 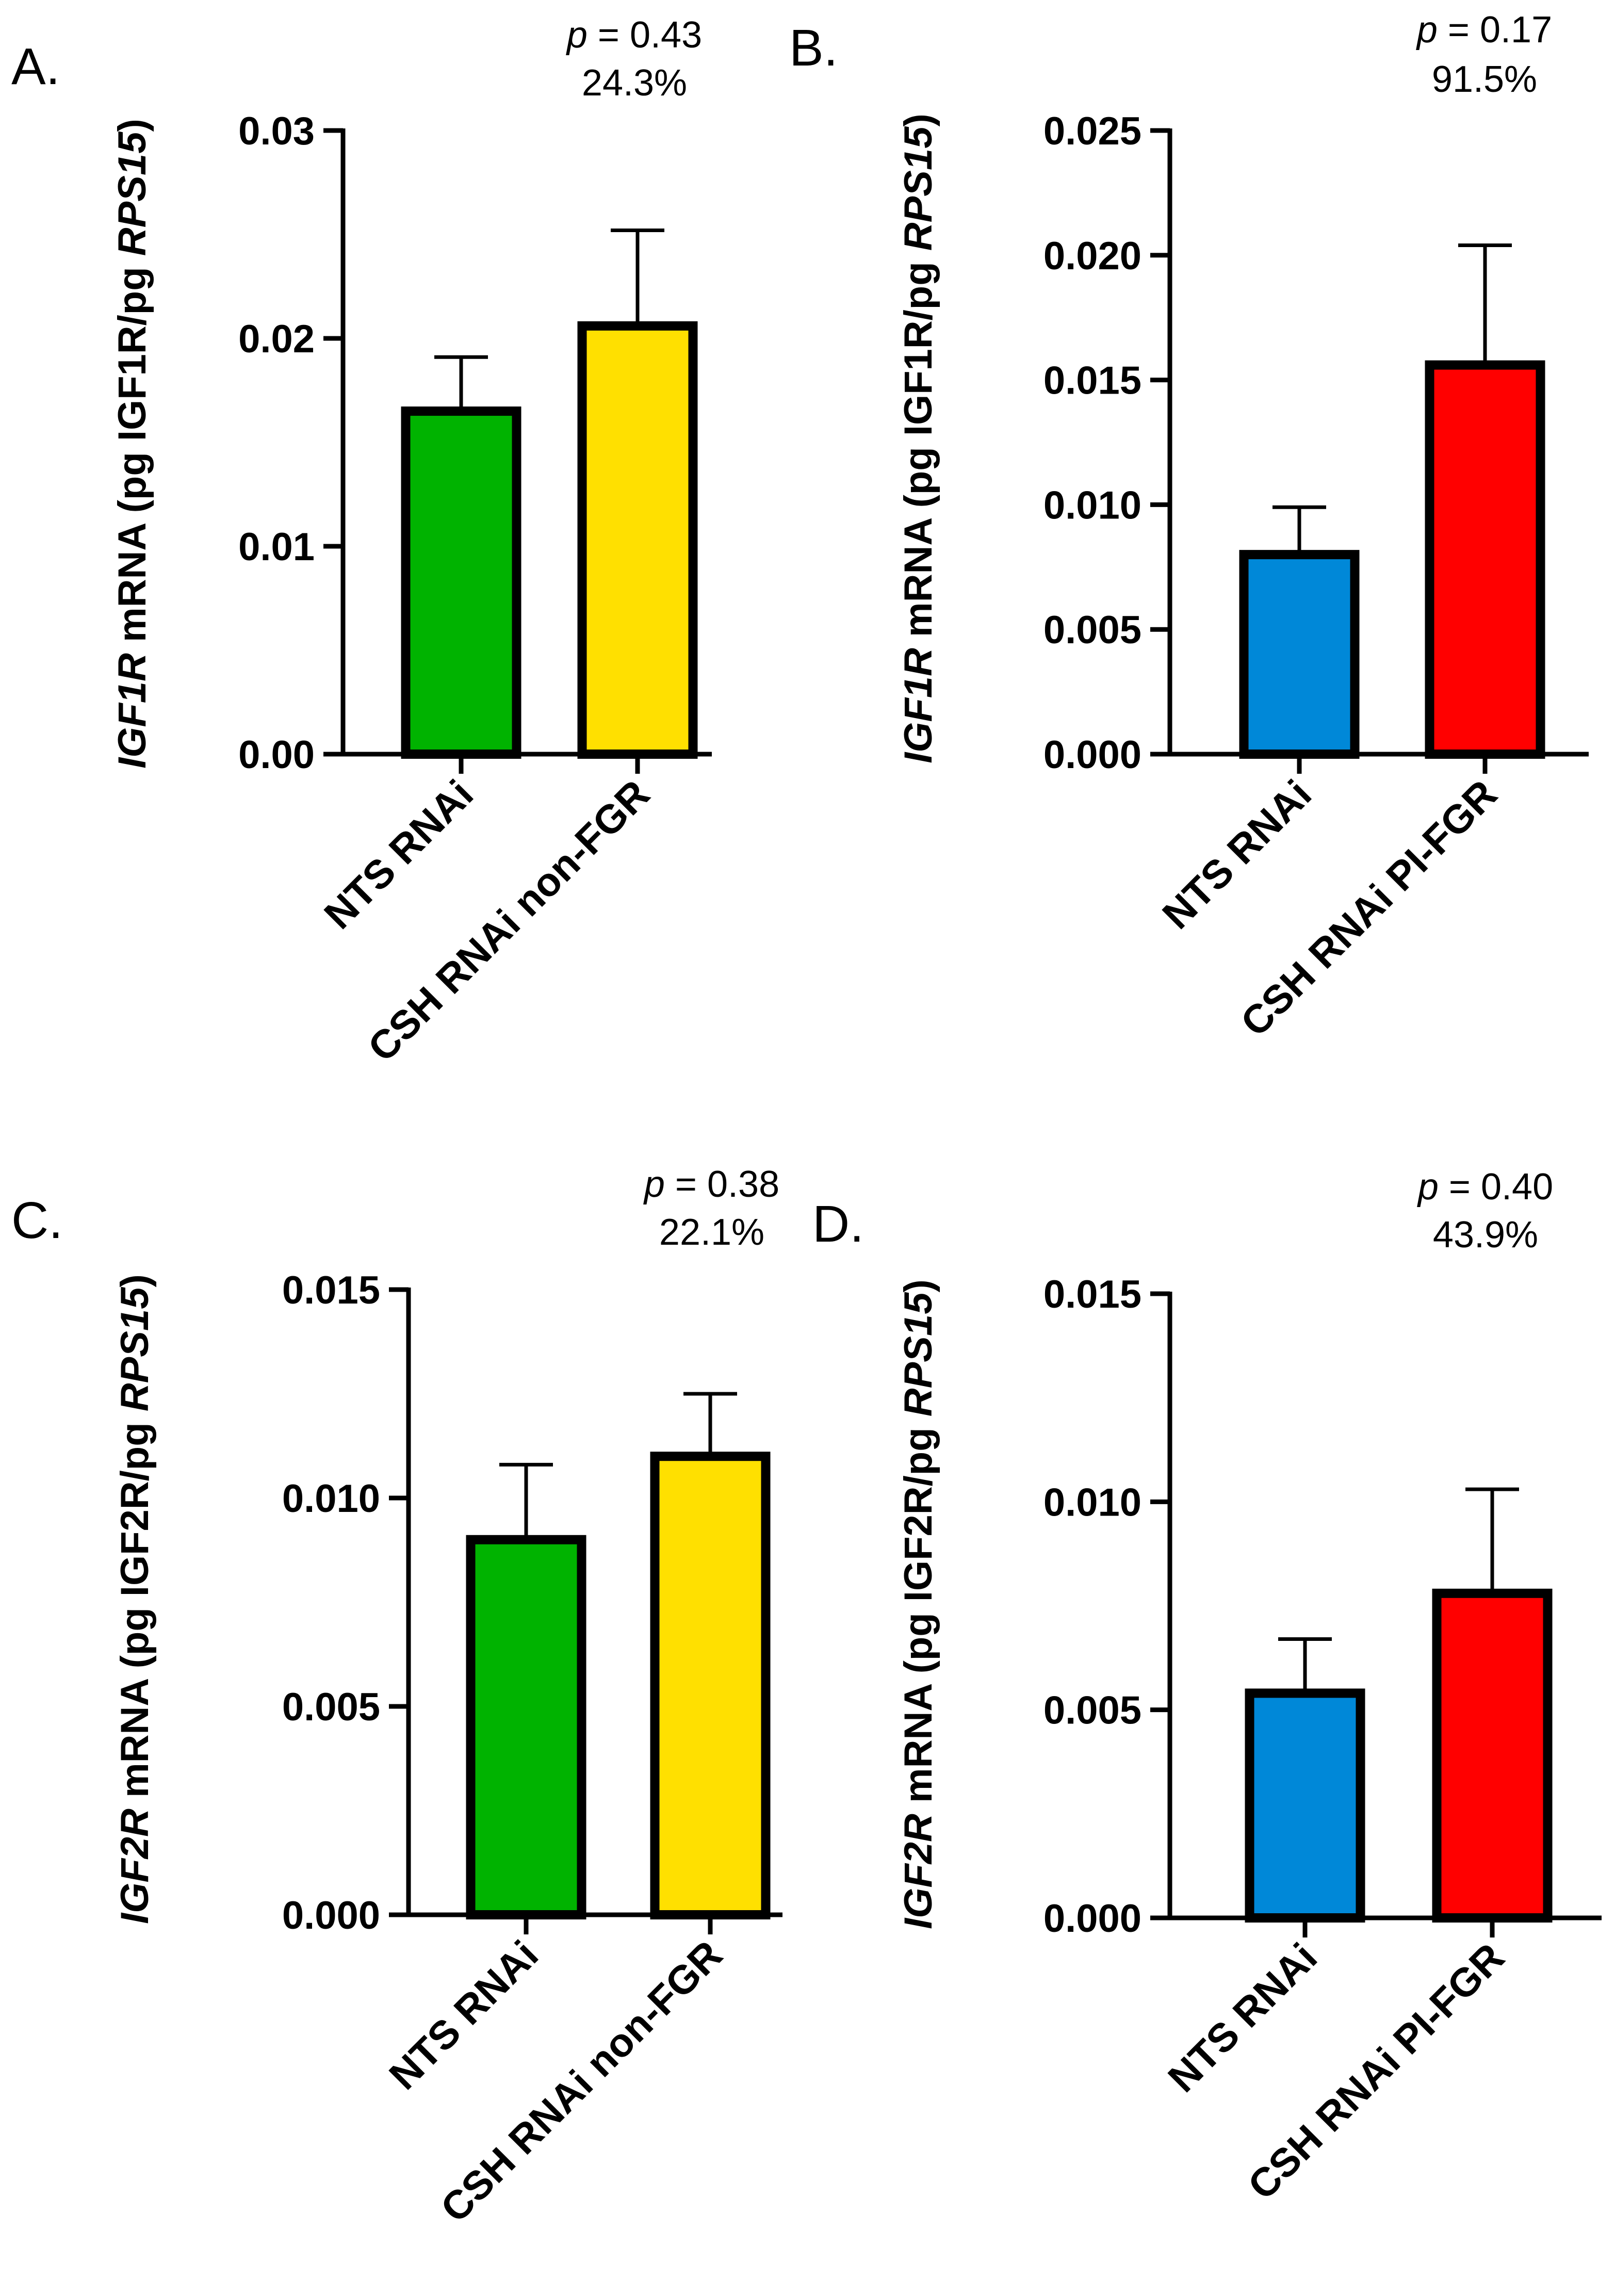 What do you see at coordinates (37, 1220) in the screenshot?
I see `panel-label: C.` at bounding box center [37, 1220].